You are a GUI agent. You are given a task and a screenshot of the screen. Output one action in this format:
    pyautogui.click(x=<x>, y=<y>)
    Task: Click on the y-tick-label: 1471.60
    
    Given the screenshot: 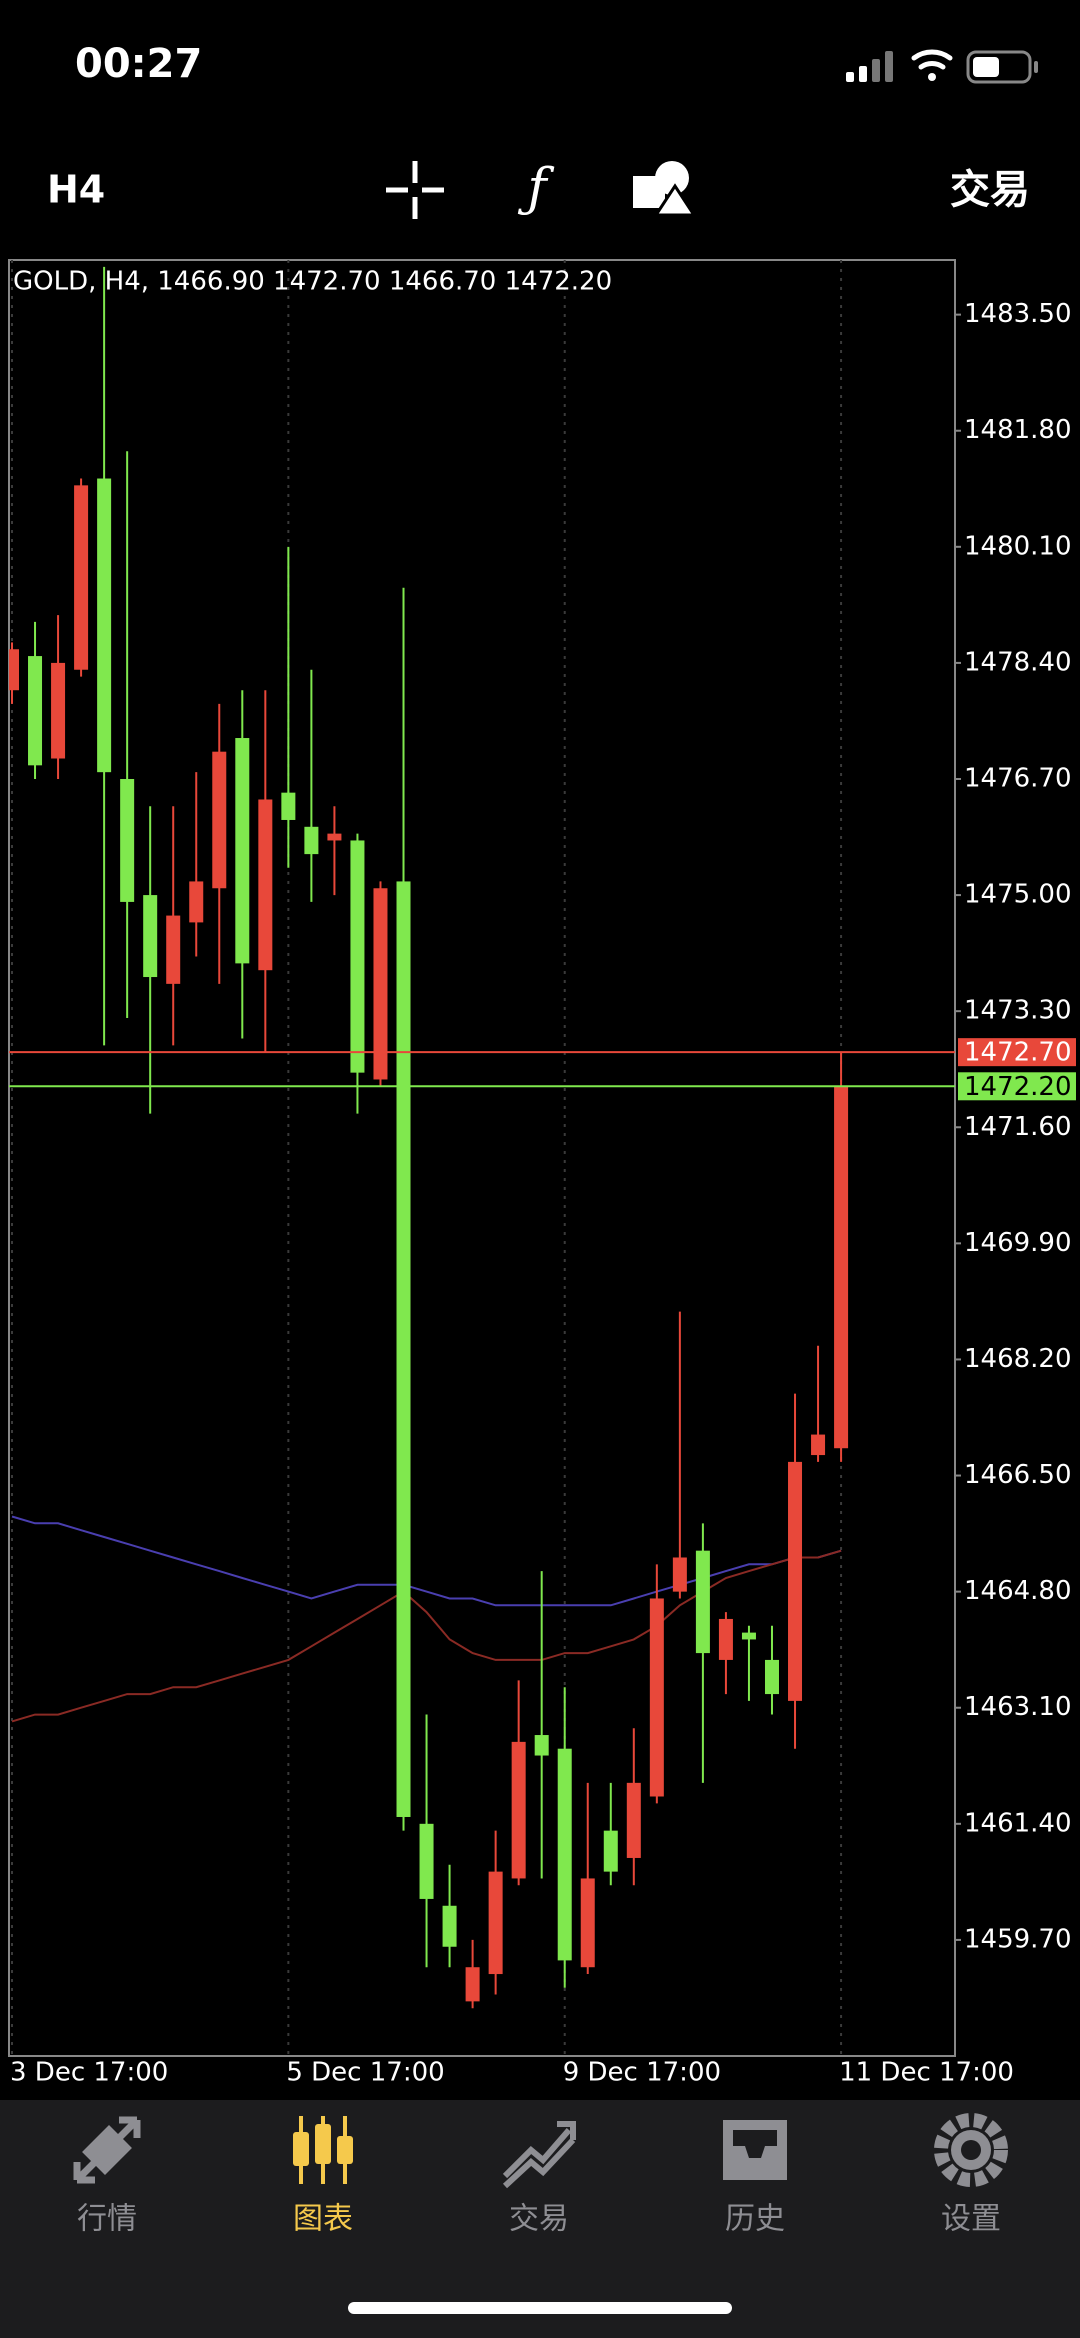 What is the action you would take?
    pyautogui.click(x=1018, y=1127)
    